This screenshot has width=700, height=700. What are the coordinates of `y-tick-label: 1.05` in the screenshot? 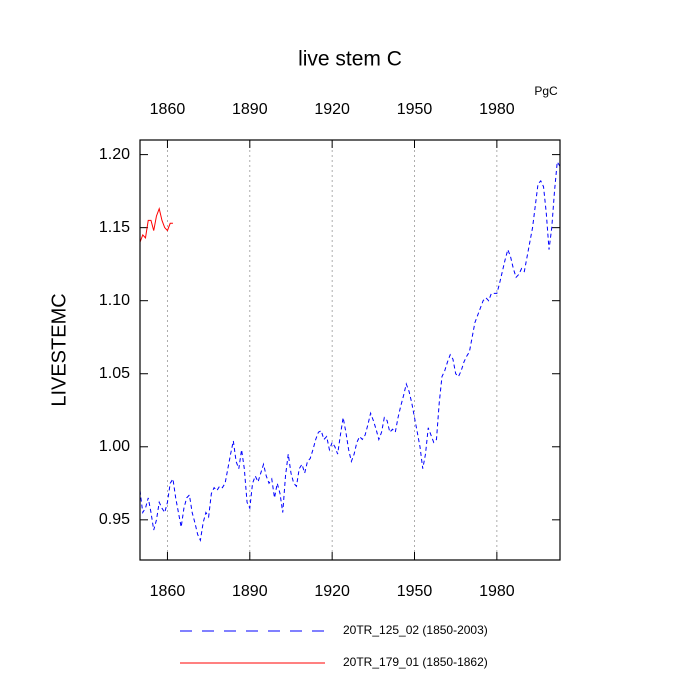 It's located at (114, 373).